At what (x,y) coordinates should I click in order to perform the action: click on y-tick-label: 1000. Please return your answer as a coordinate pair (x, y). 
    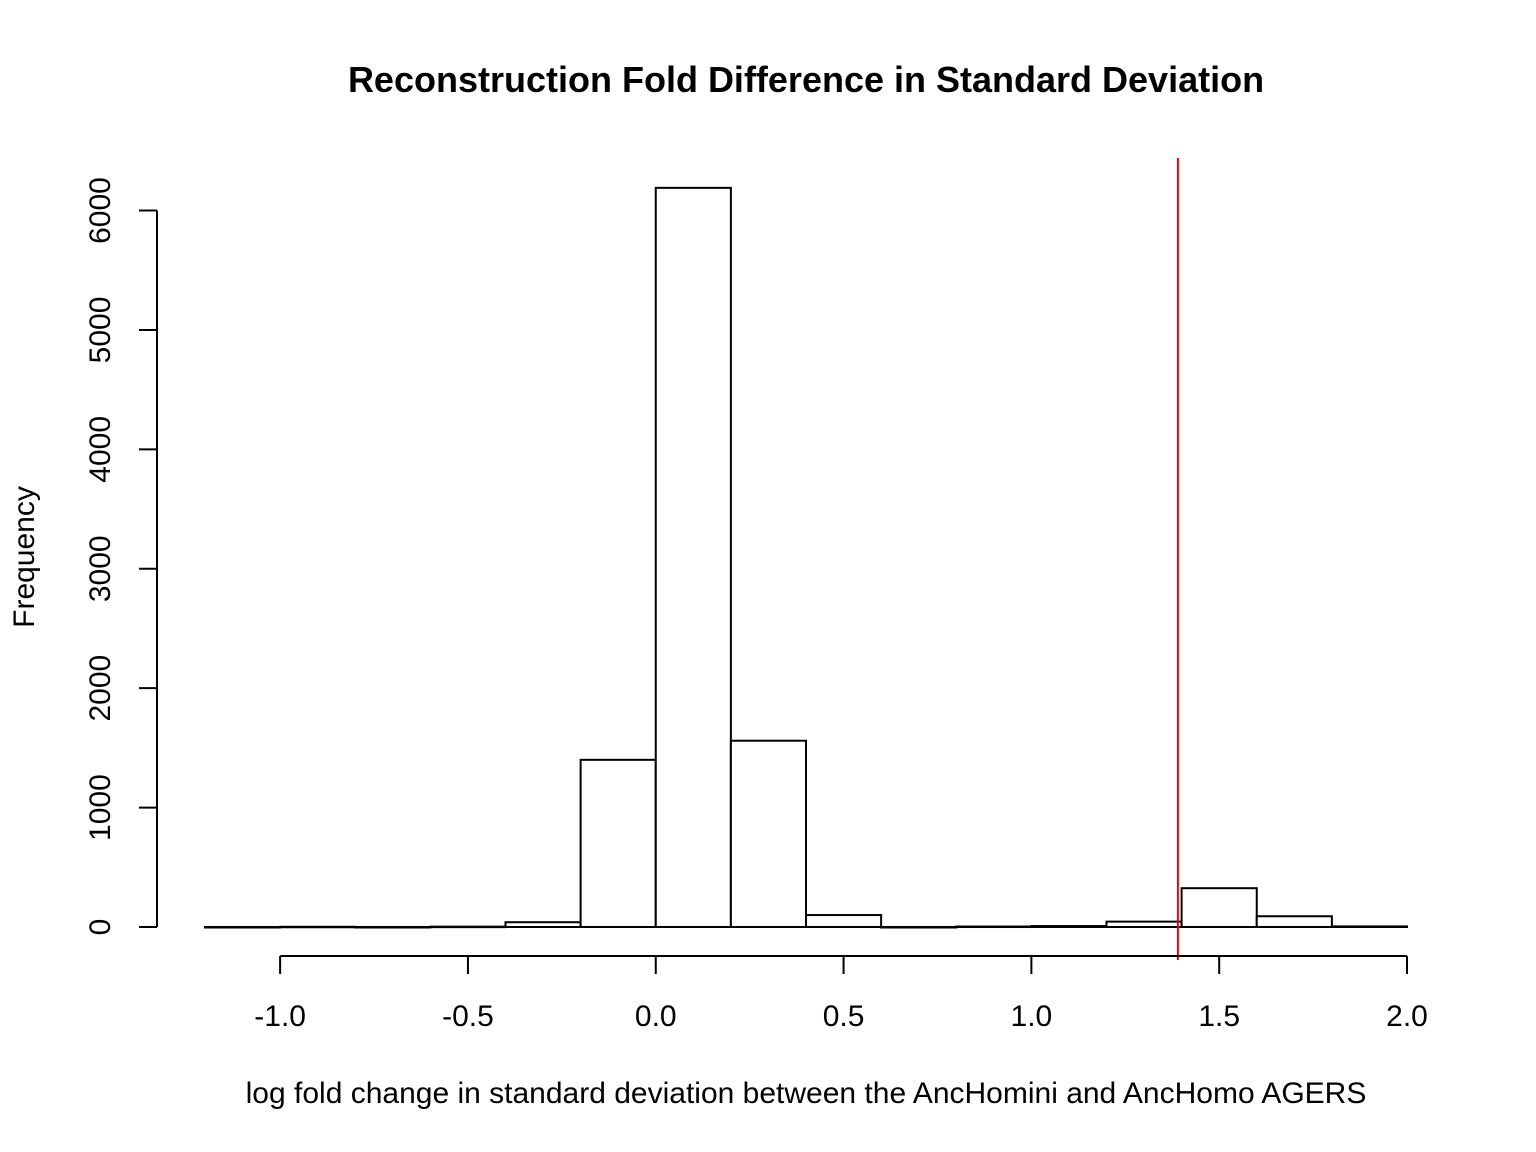
    Looking at the image, I should click on (100, 807).